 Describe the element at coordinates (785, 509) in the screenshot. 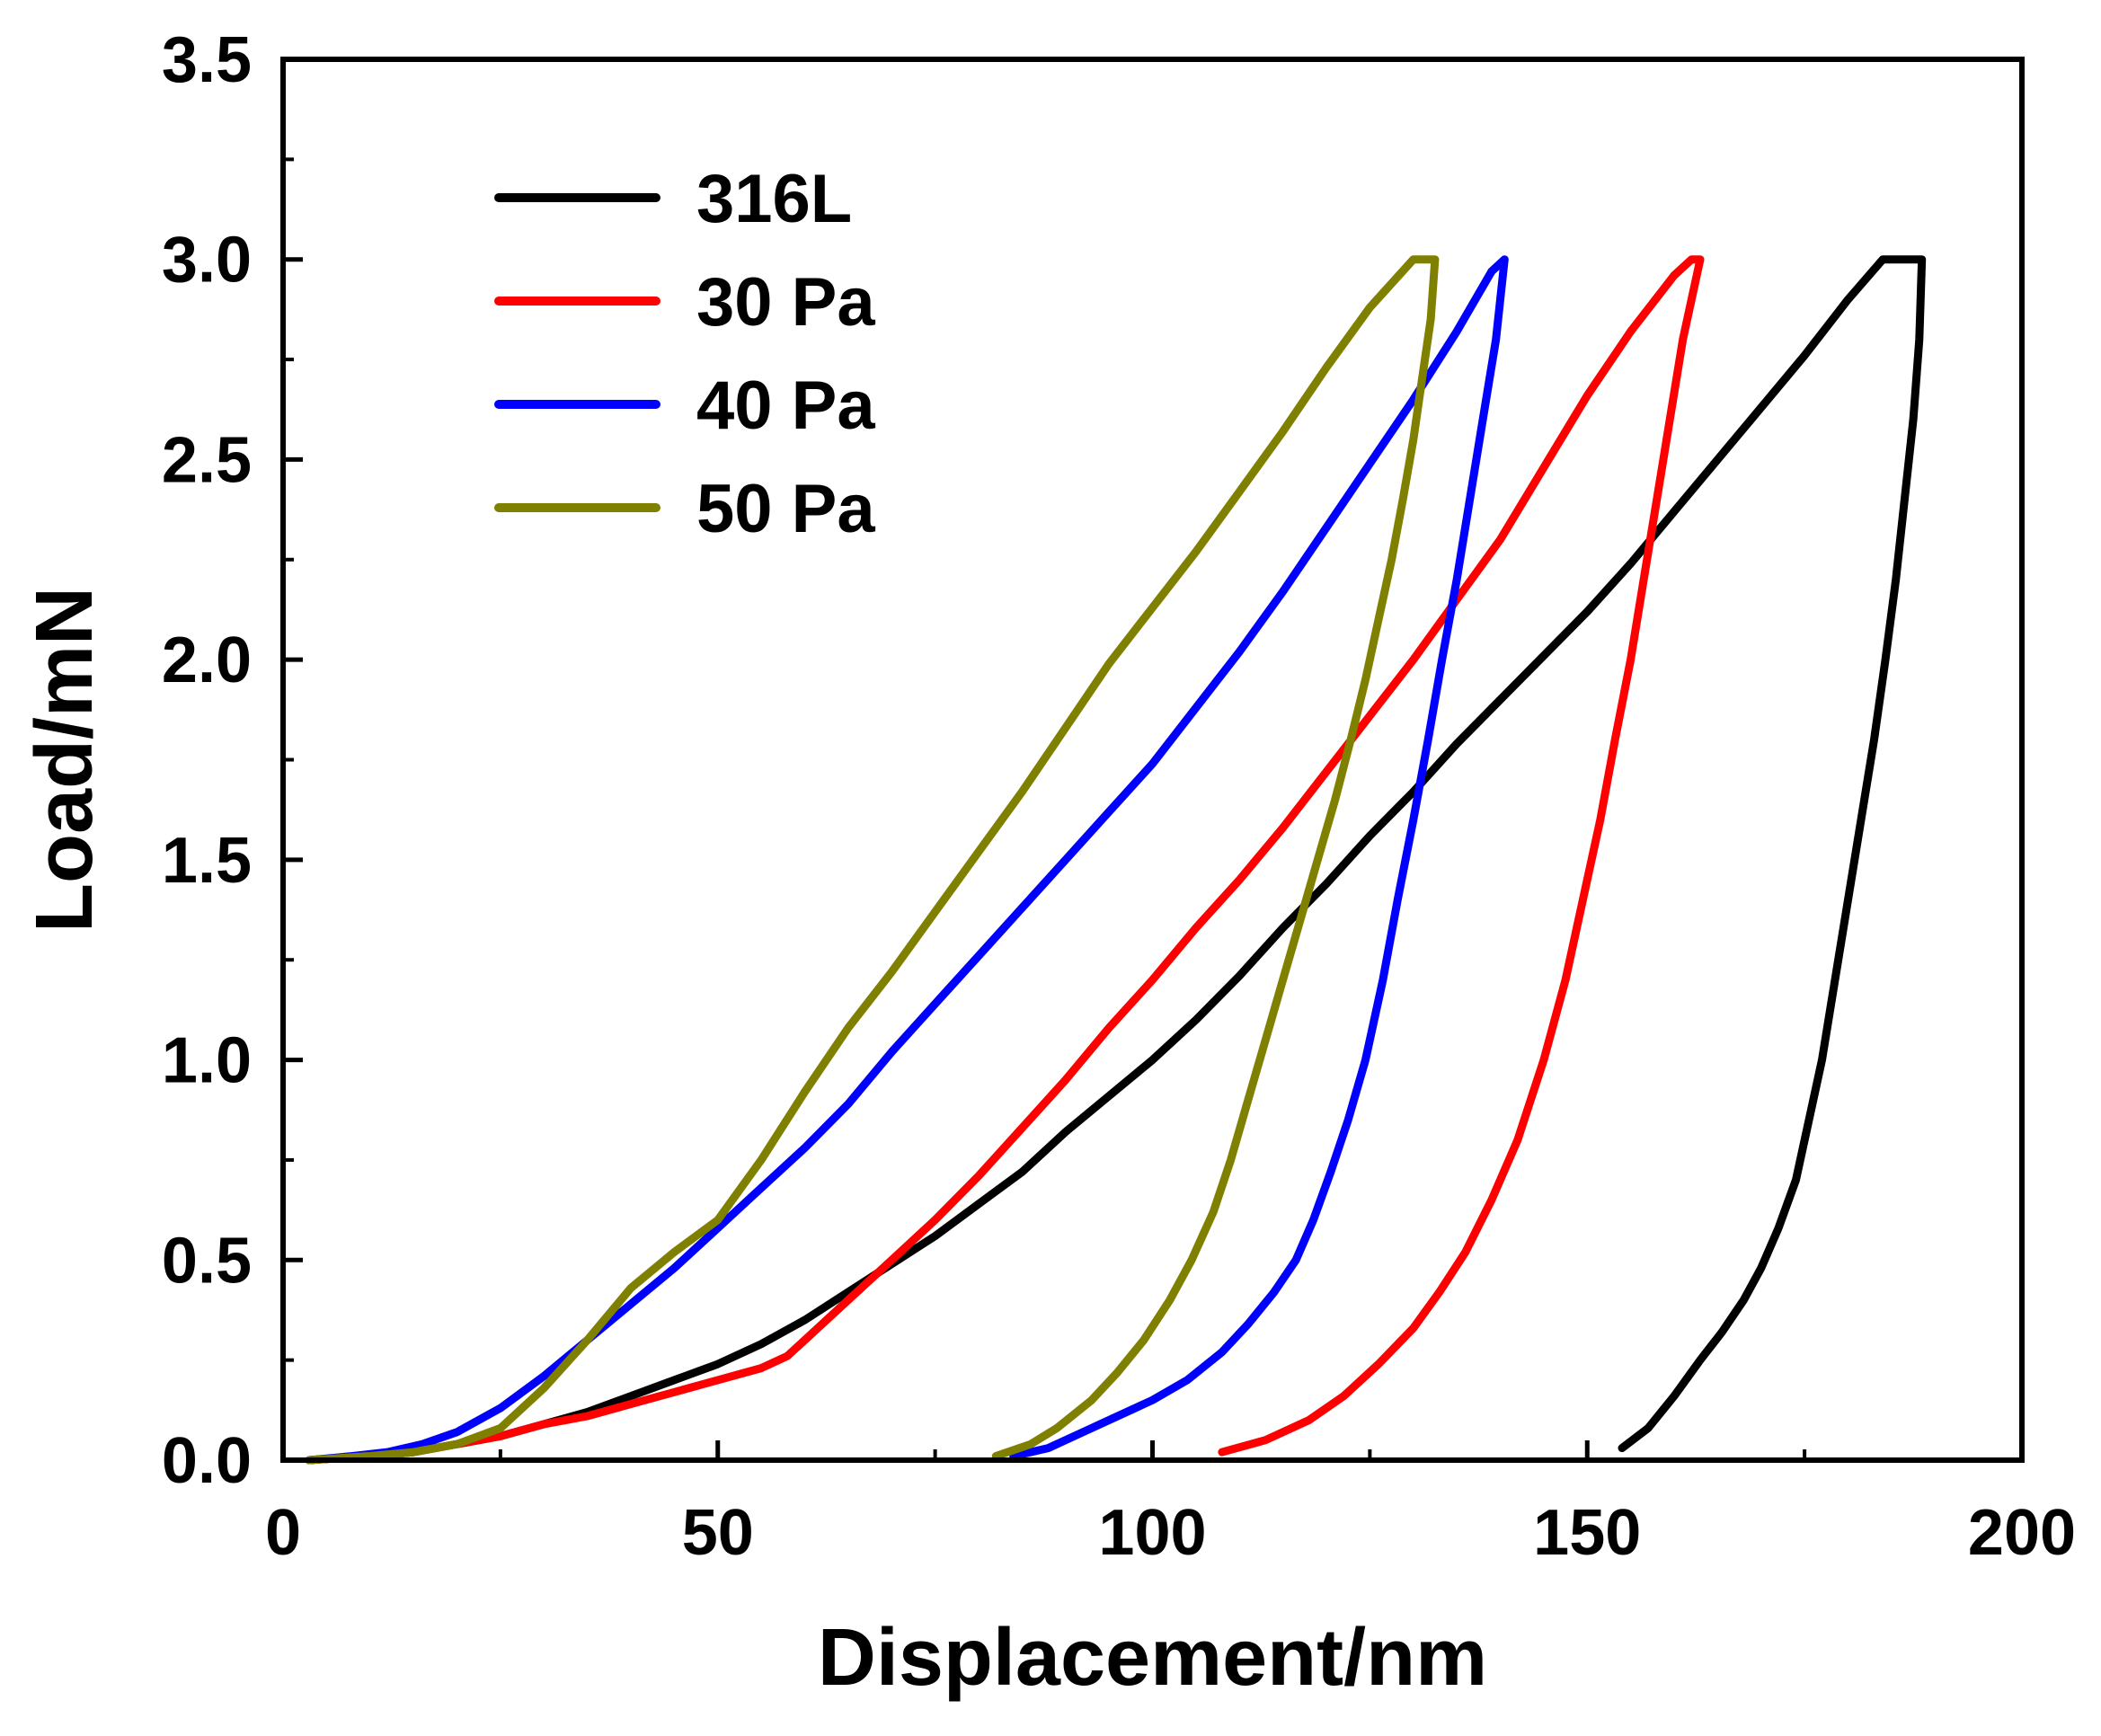

I see `legend-label: 50 Pa` at that location.